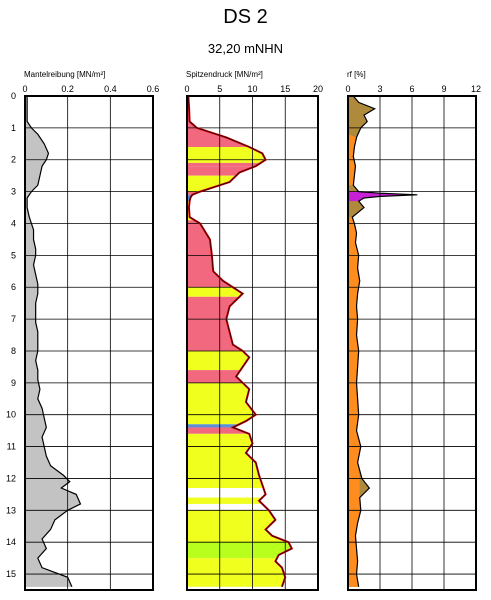 Image resolution: width=491 pixels, height=600 pixels. I want to click on y-tick-label: 12, so click(11, 478).